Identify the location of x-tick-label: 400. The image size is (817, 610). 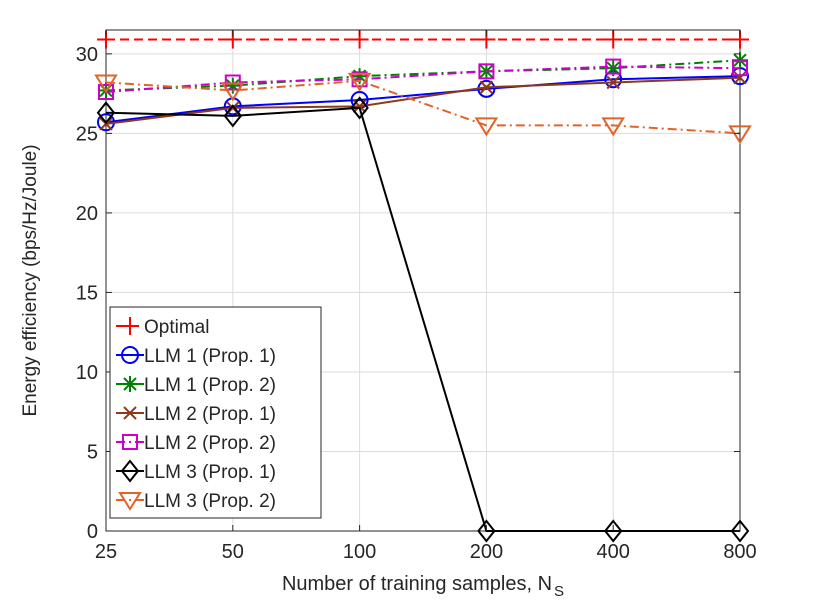
(613, 552).